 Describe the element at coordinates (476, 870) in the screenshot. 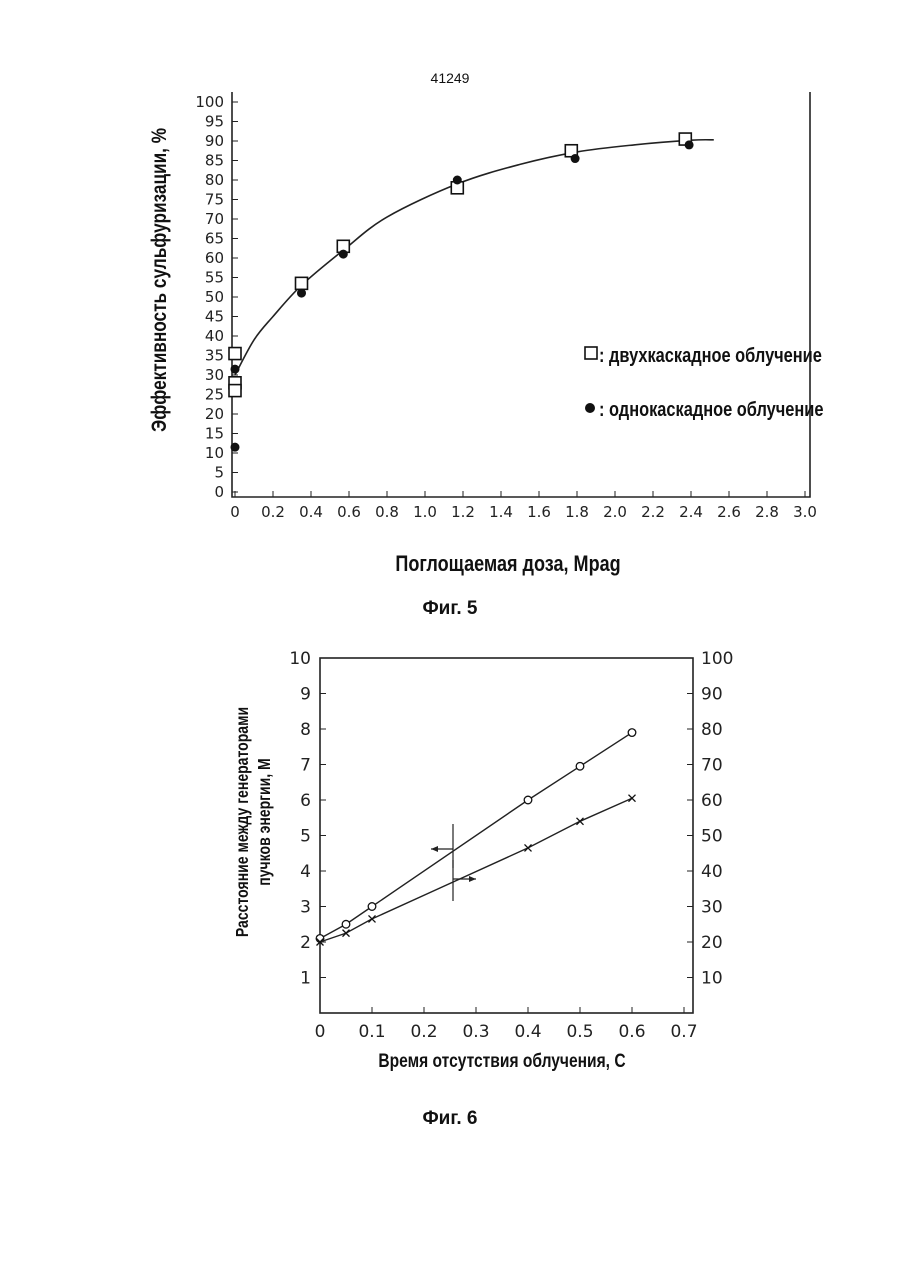

I see `series-line-crosses` at that location.